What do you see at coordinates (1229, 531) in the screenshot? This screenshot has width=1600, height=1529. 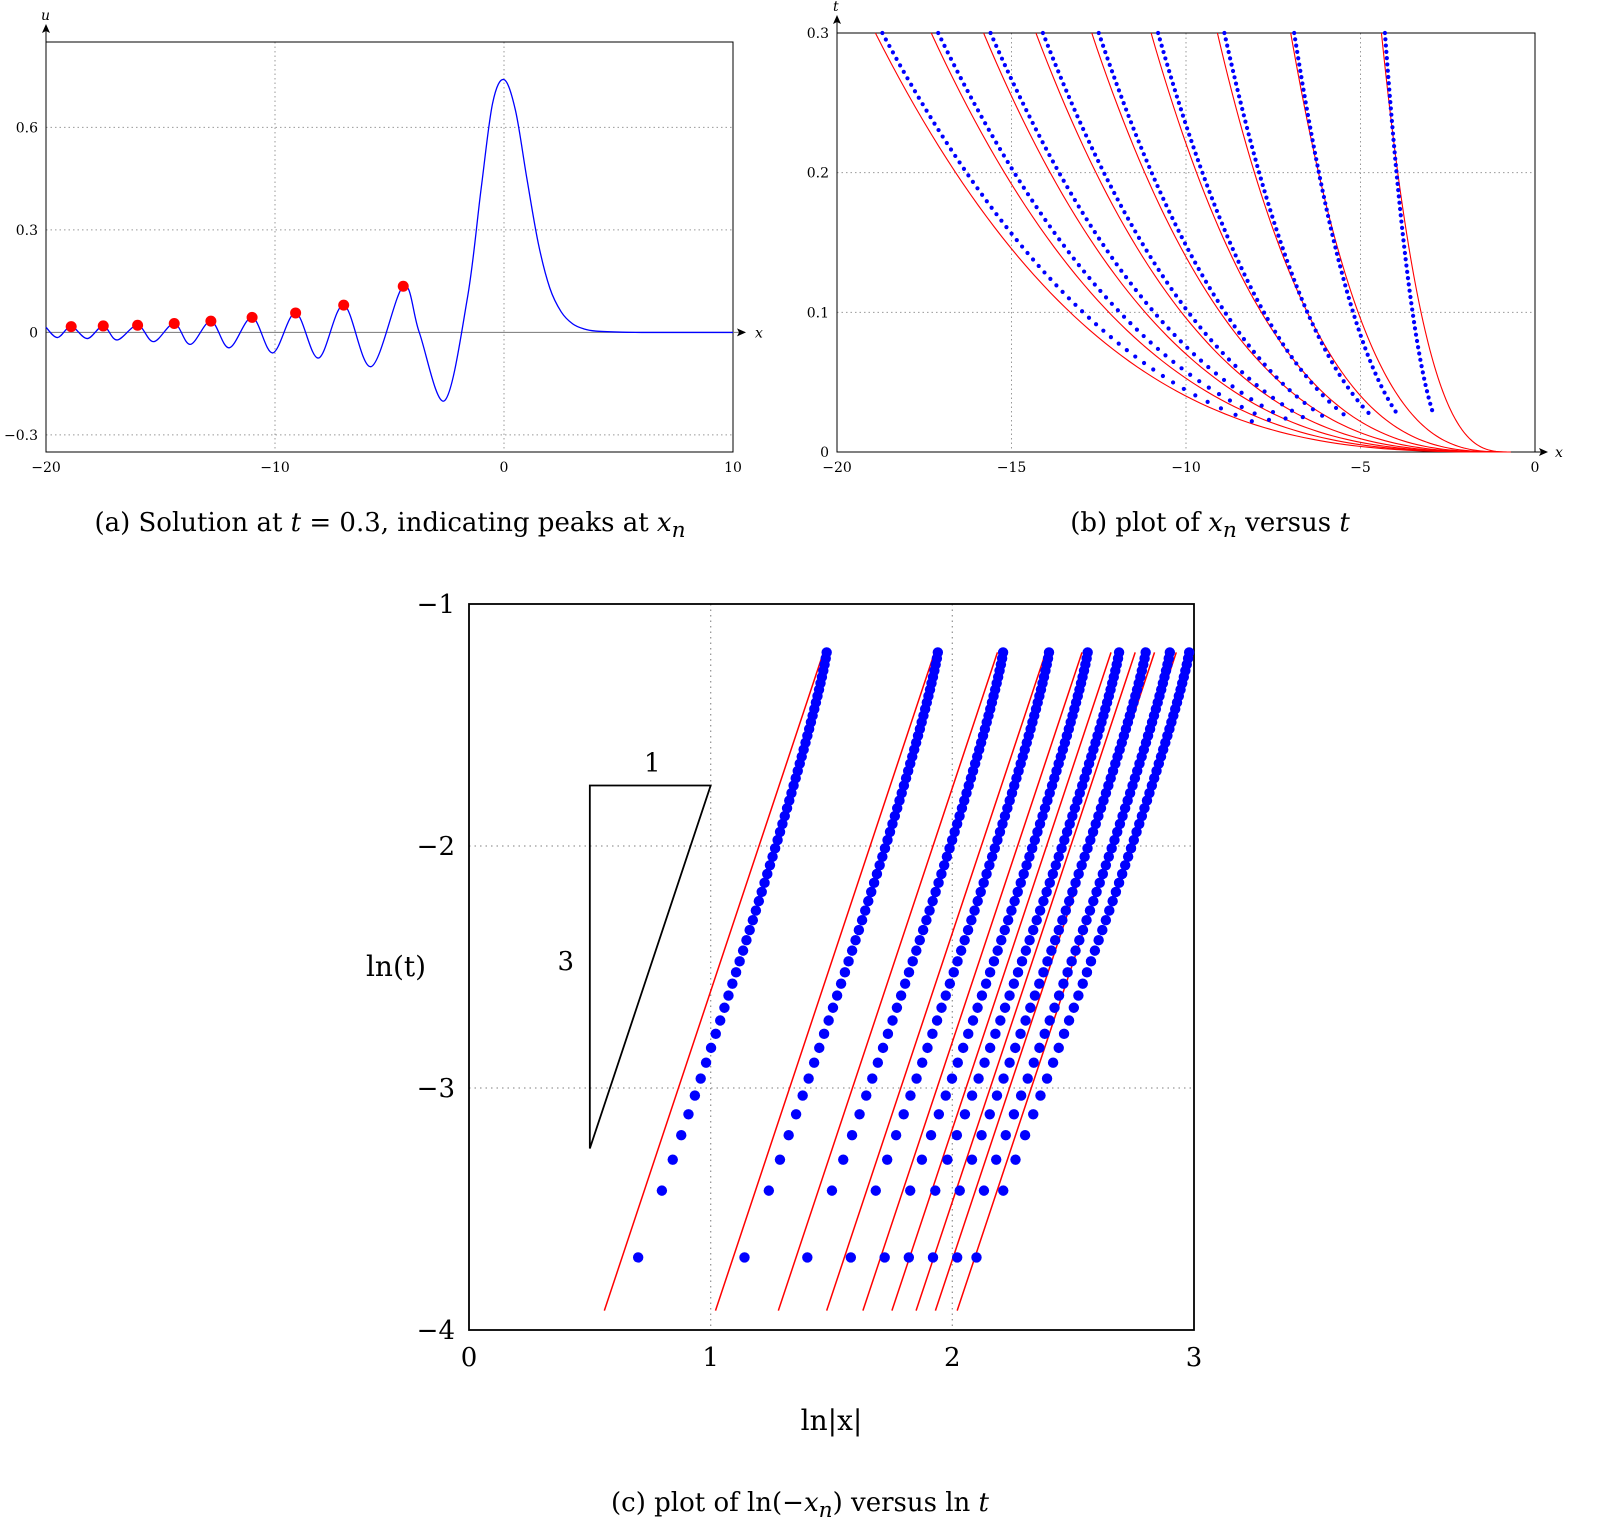 I see `caption-b-n: n` at bounding box center [1229, 531].